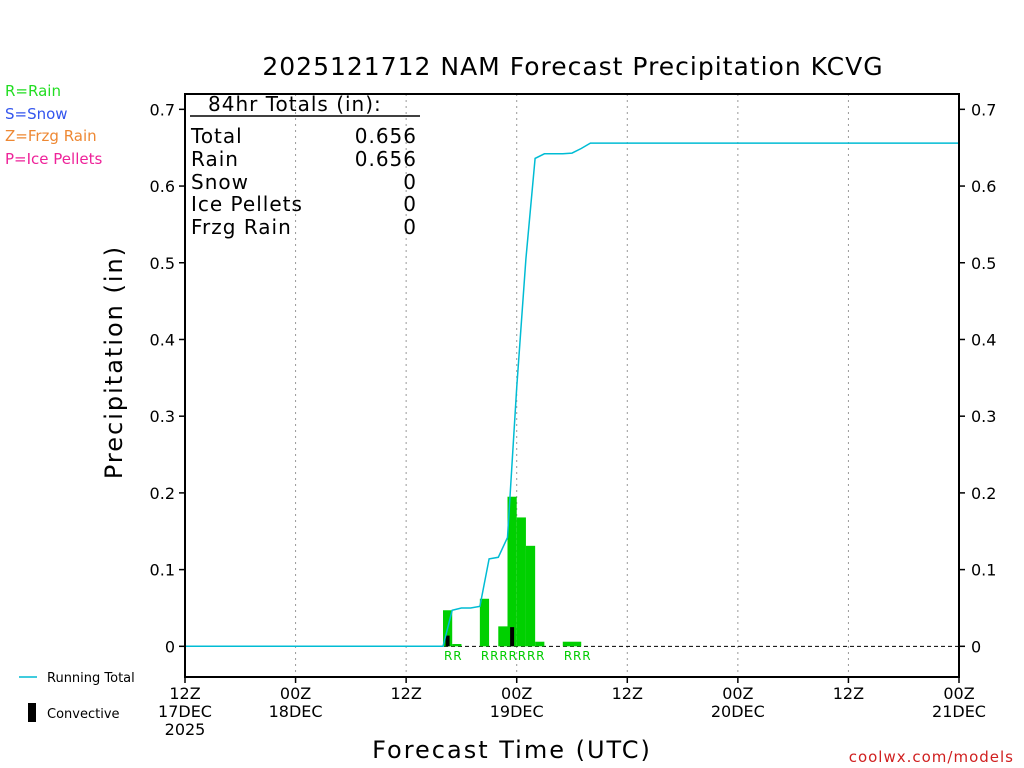  What do you see at coordinates (983, 416) in the screenshot?
I see `y-tick-label-right: 0.3` at bounding box center [983, 416].